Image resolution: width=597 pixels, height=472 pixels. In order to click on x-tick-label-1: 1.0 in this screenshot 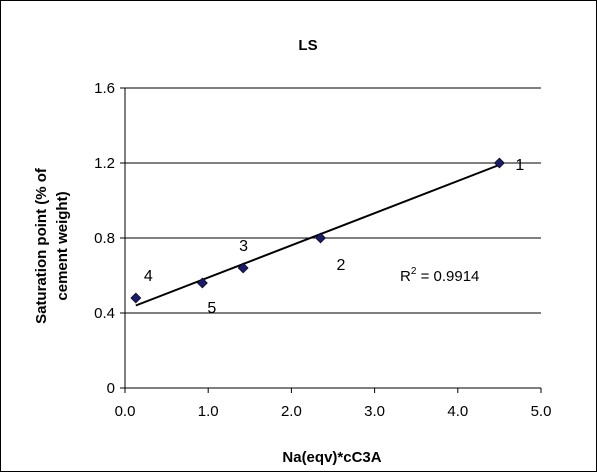, I will do `click(208, 411)`.